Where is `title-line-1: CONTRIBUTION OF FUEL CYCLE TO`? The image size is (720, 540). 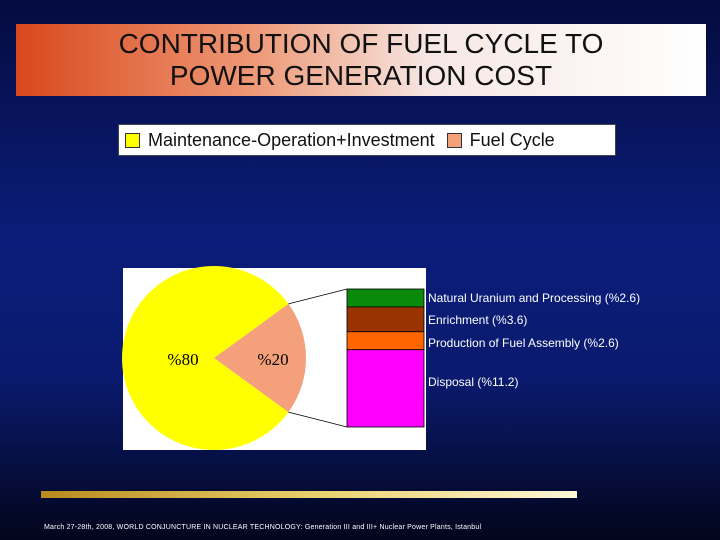 title-line-1: CONTRIBUTION OF FUEL CYCLE TO is located at coordinates (361, 43).